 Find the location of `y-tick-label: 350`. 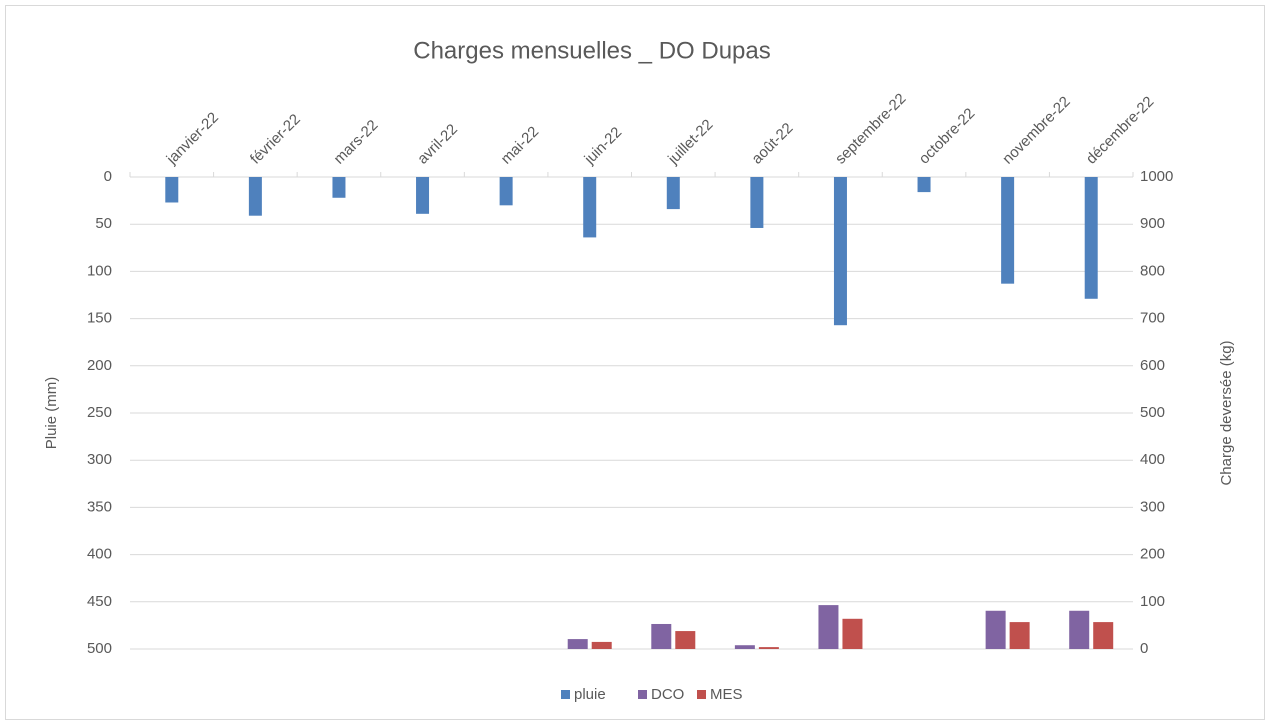

y-tick-label: 350 is located at coordinates (99, 506).